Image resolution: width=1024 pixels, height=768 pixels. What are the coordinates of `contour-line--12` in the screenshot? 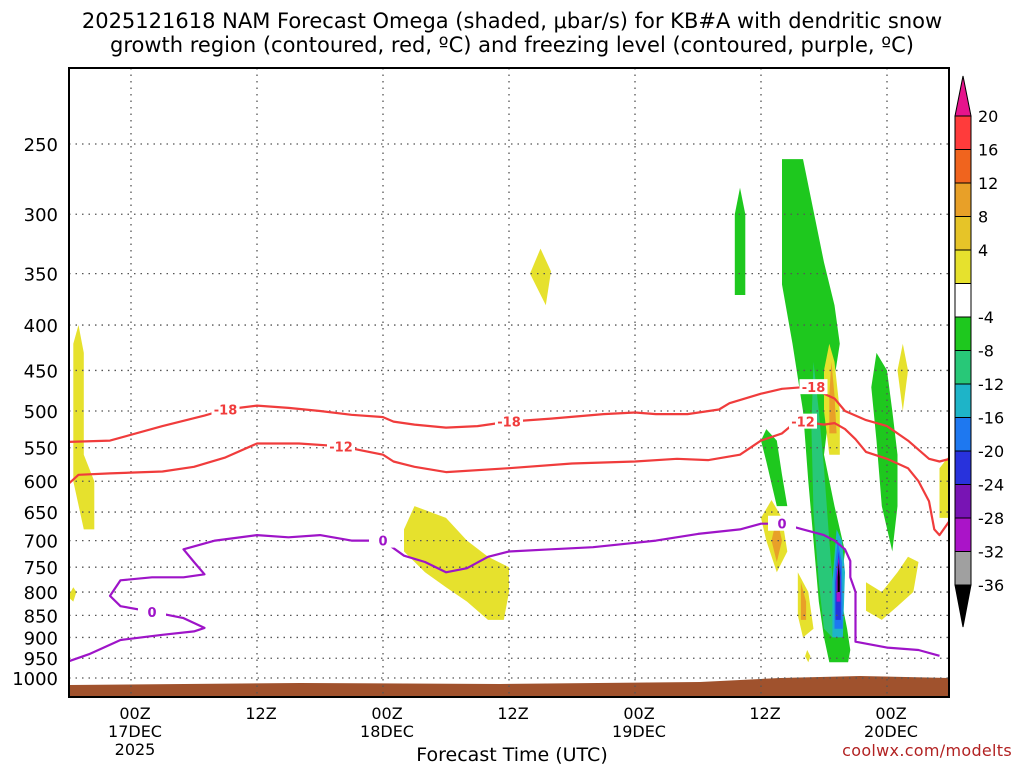 It's located at (509, 478).